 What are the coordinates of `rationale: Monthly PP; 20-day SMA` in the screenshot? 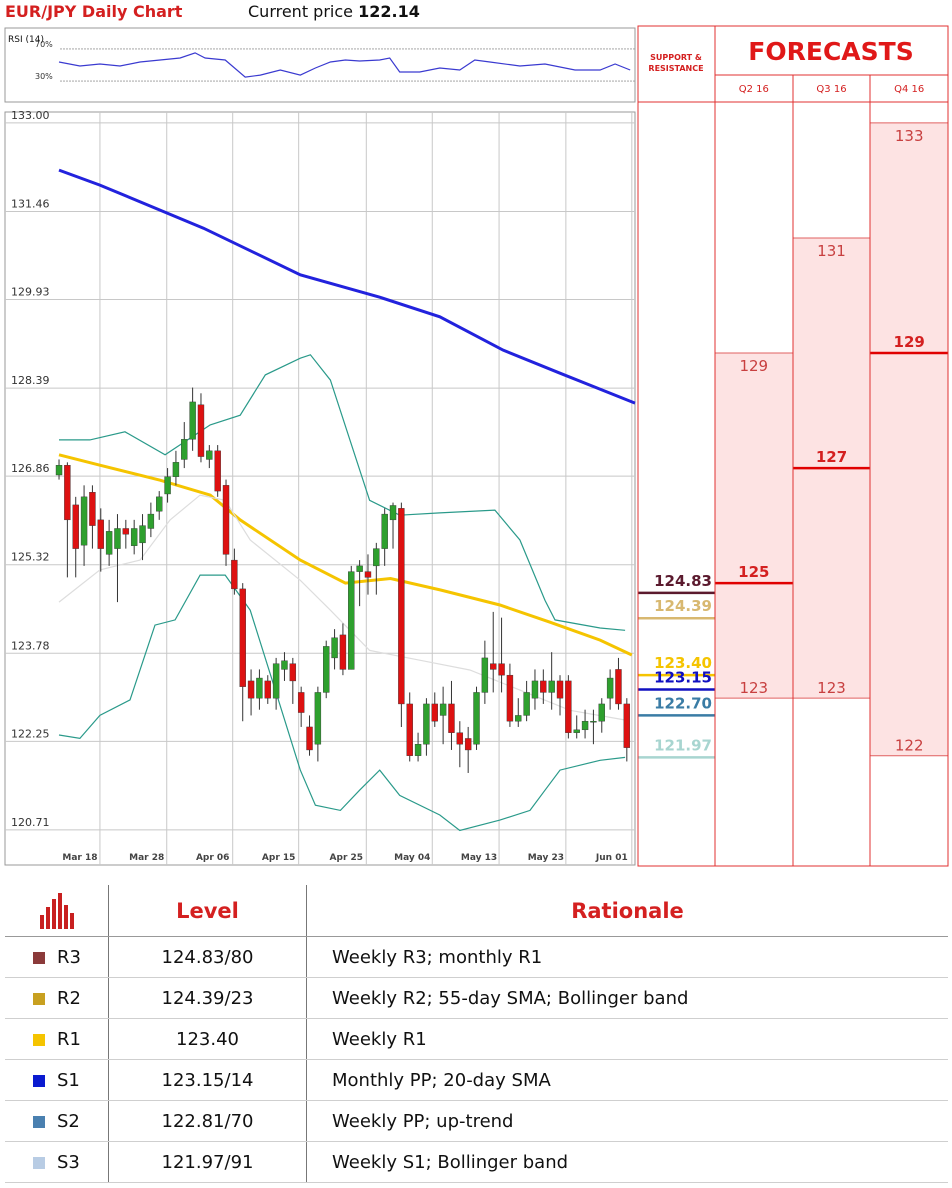 It's located at (627, 1080).